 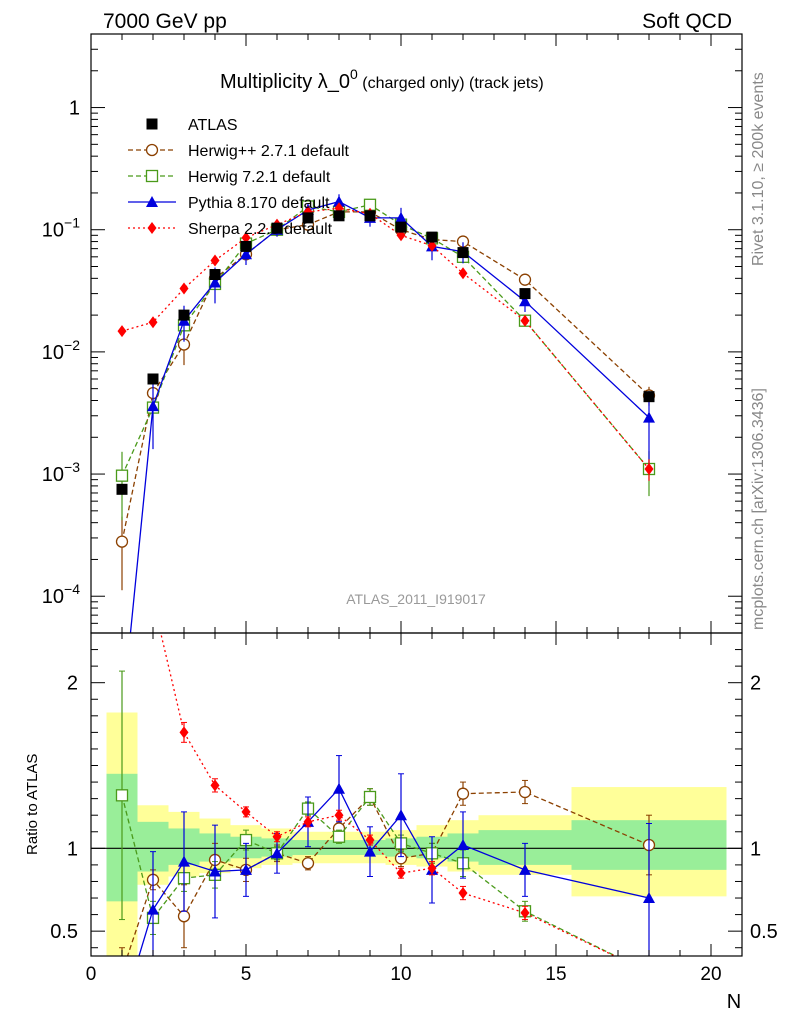 What do you see at coordinates (32, 804) in the screenshot?
I see `ratio-y-axis-label: Ratio to ATLAS` at bounding box center [32, 804].